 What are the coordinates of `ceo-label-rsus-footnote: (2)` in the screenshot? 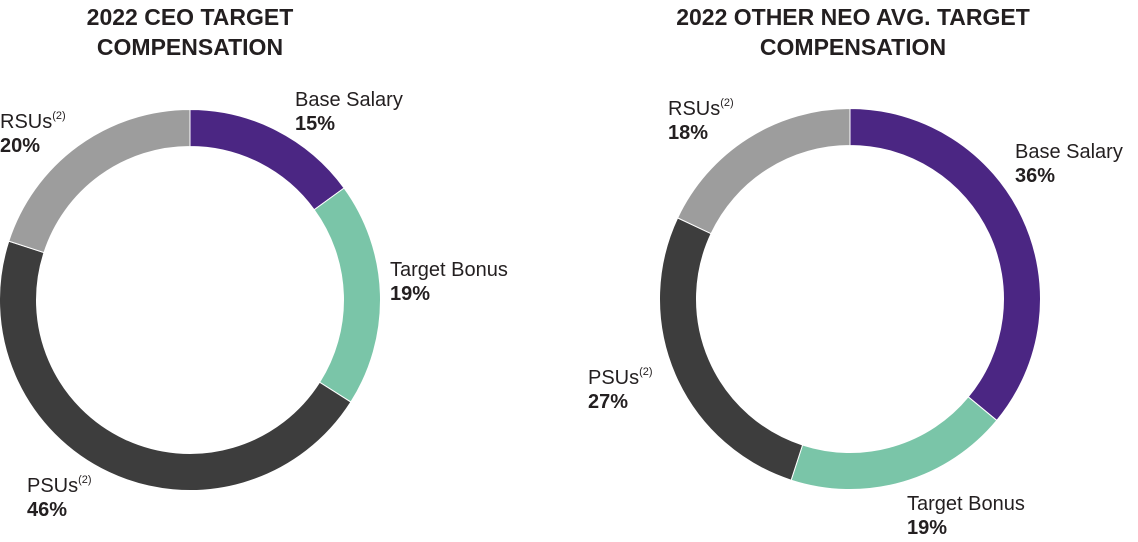 It's located at (59, 116).